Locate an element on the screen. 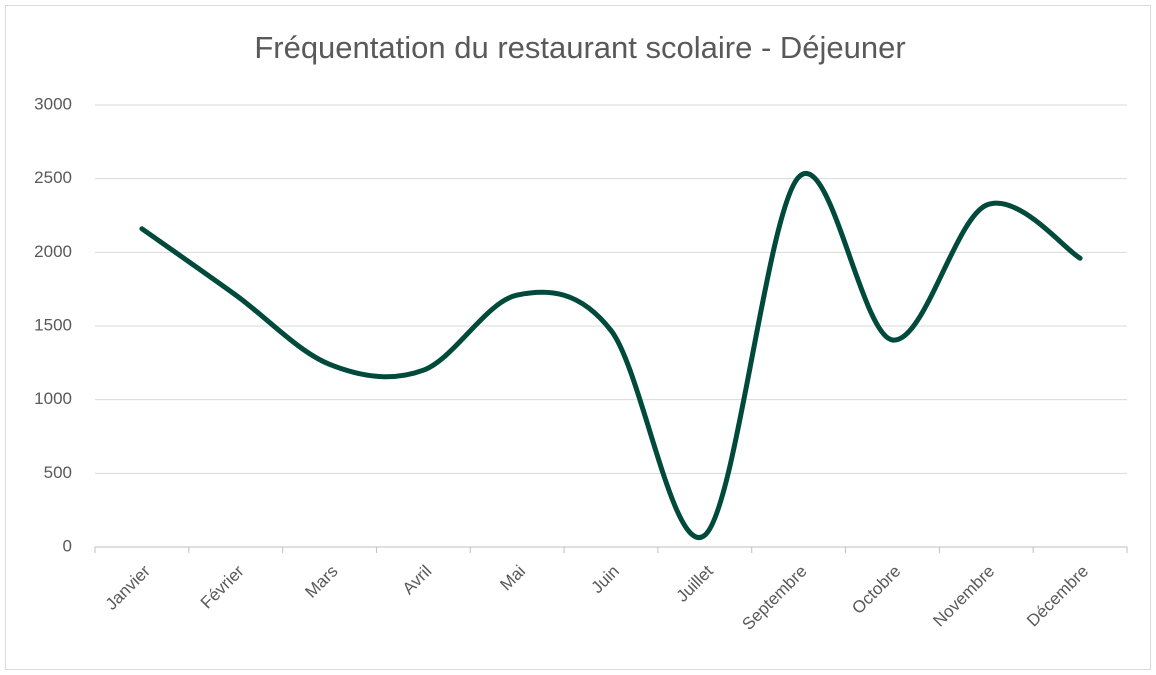 The image size is (1156, 675). y-tick-label: 0 is located at coordinates (67, 545).